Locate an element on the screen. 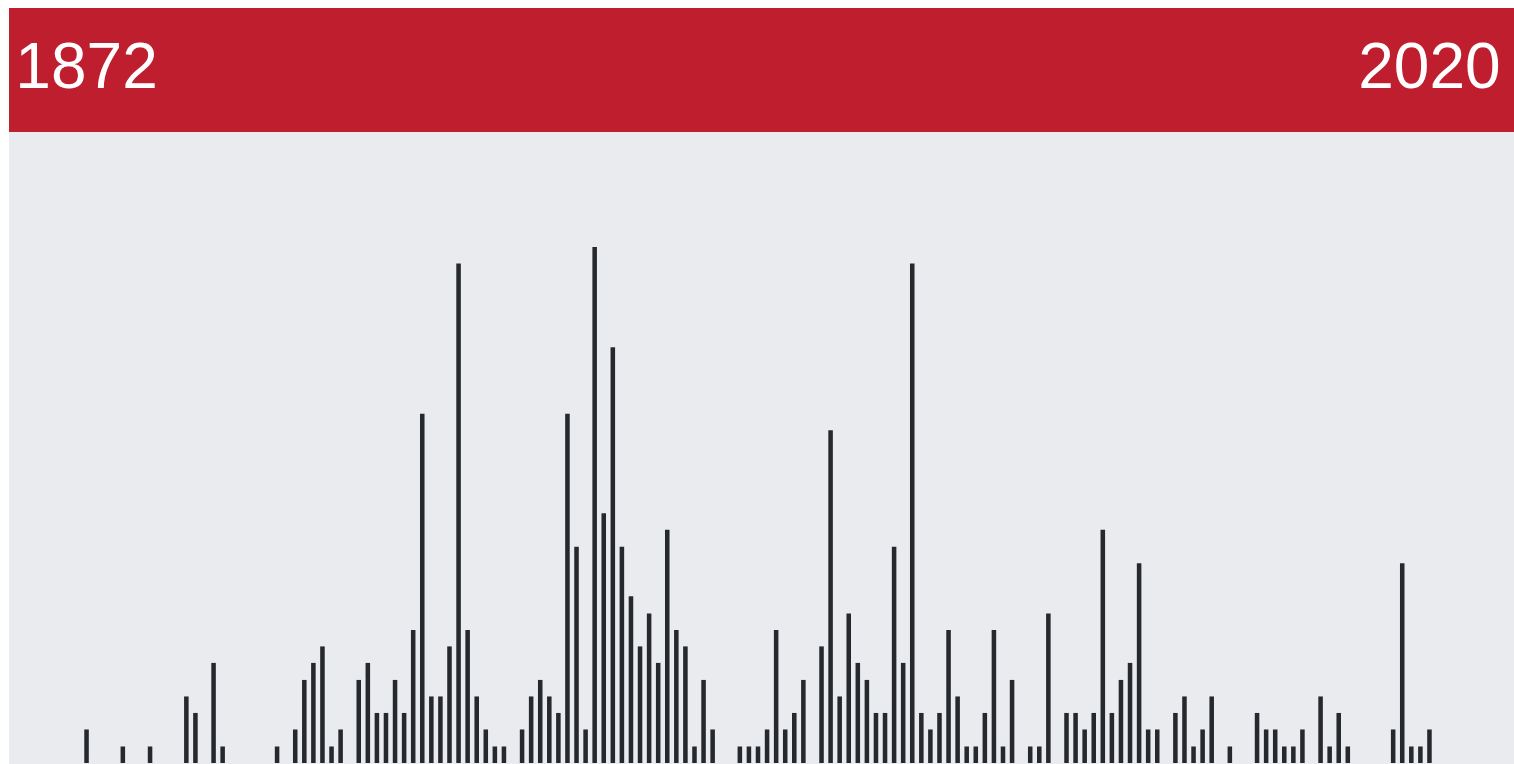  x-tick-label: 1872 is located at coordinates (86, 66).